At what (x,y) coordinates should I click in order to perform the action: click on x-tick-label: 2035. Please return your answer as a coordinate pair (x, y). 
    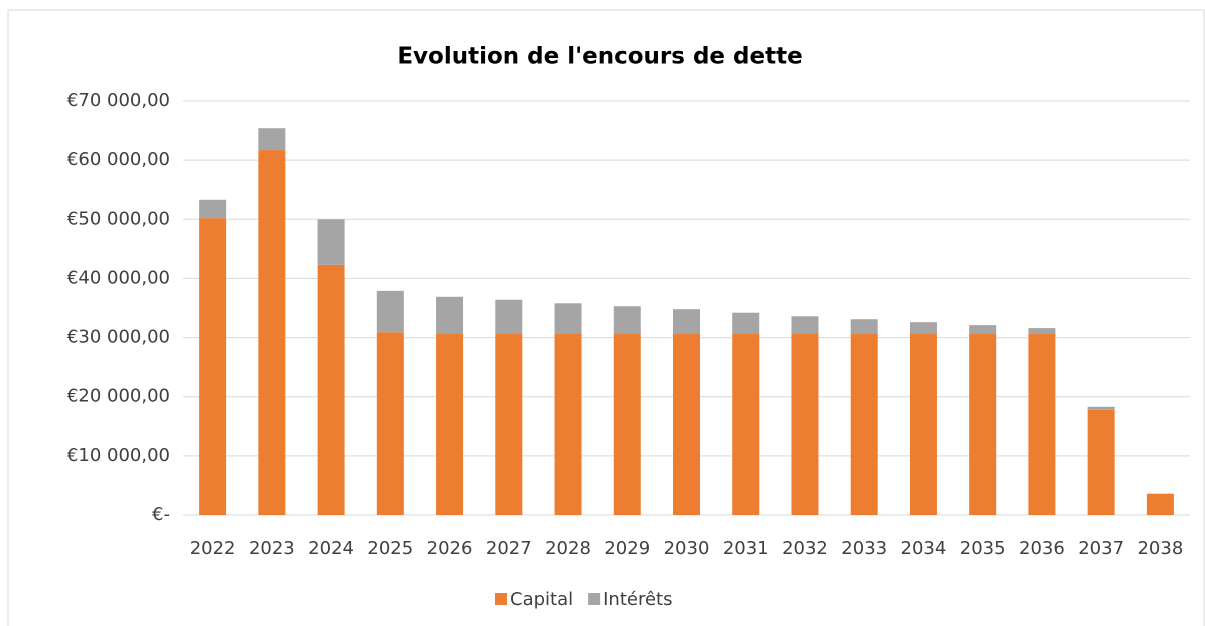
    Looking at the image, I should click on (983, 548).